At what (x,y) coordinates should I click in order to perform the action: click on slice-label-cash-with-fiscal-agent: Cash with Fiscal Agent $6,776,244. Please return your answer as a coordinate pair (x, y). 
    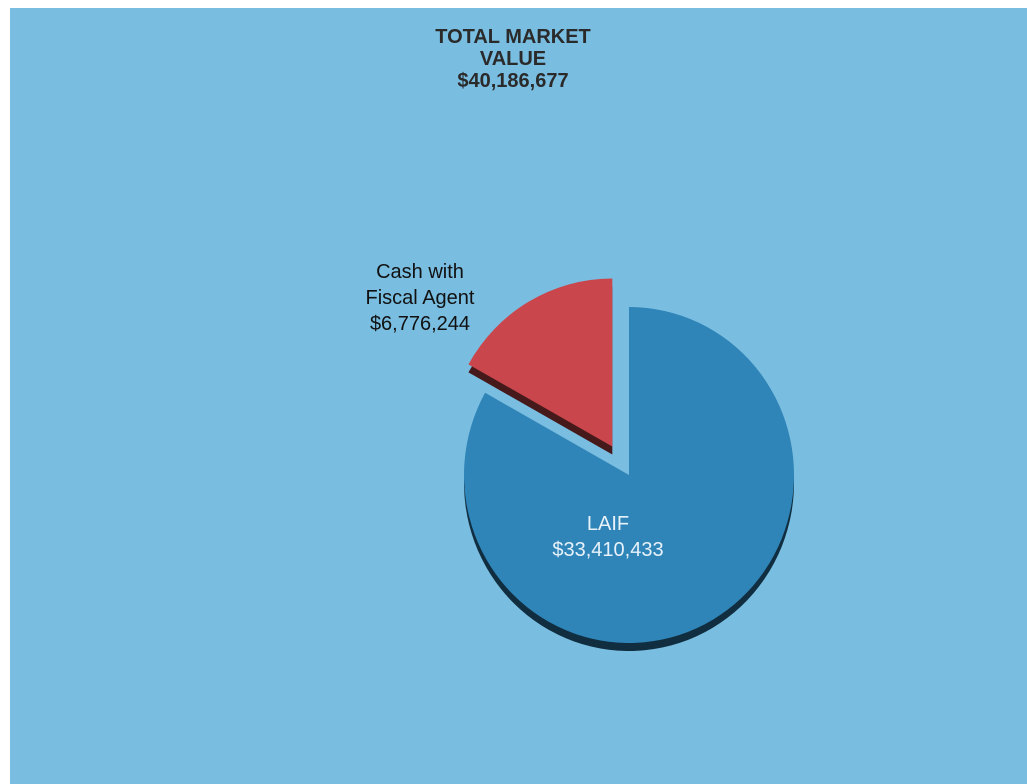
    Looking at the image, I should click on (420, 298).